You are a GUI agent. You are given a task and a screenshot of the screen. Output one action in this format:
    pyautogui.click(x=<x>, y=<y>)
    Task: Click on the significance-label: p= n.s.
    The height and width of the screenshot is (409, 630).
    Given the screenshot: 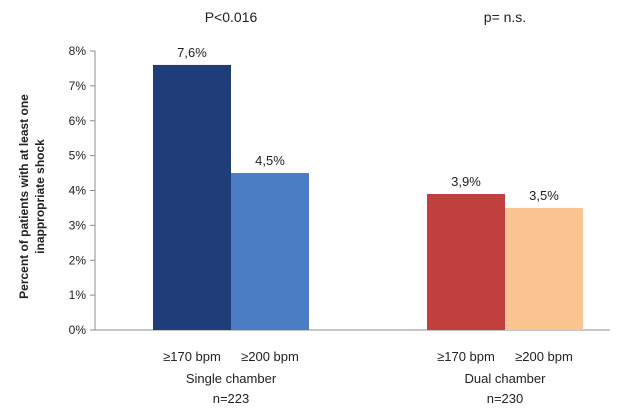 What is the action you would take?
    pyautogui.click(x=505, y=17)
    